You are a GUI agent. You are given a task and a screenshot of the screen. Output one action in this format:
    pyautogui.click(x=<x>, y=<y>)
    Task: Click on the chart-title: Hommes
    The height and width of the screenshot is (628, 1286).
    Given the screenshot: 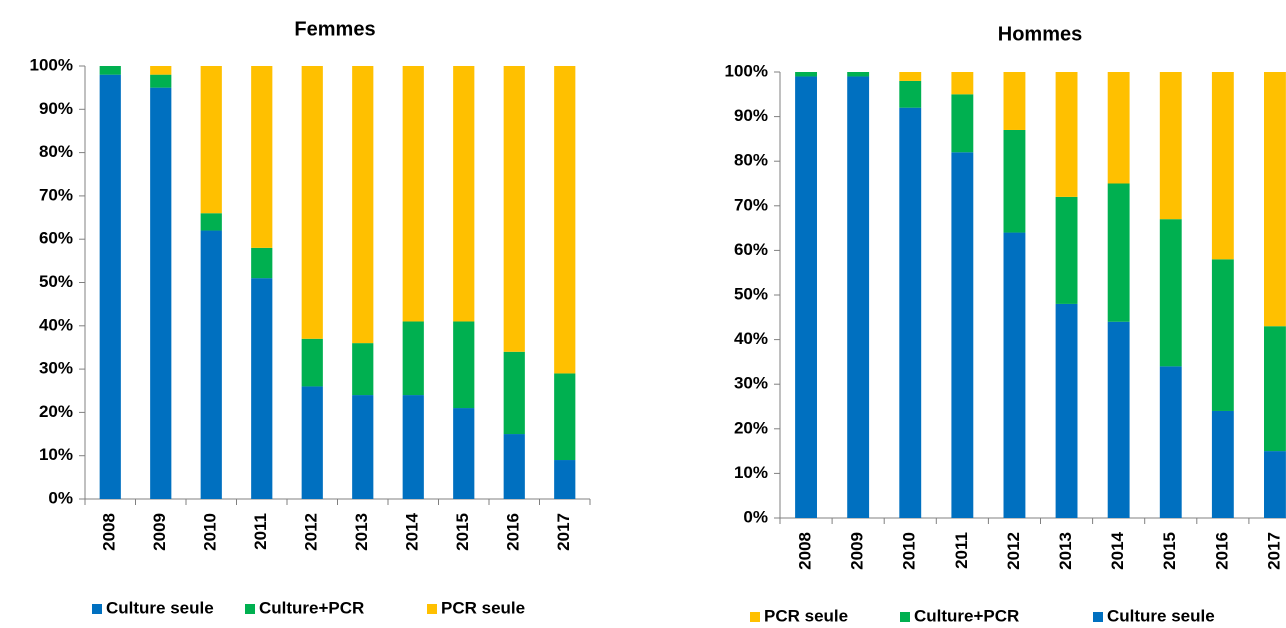 What is the action you would take?
    pyautogui.click(x=1040, y=34)
    